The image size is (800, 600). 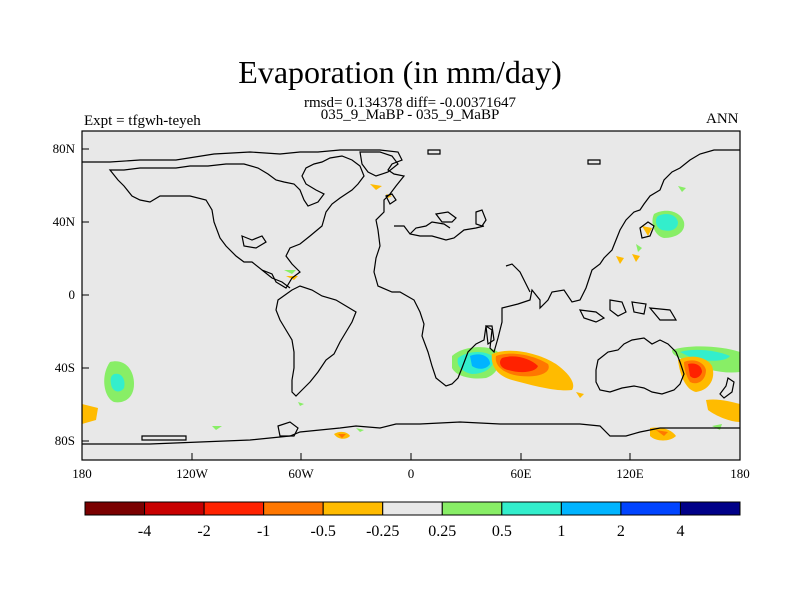 What do you see at coordinates (521, 473) in the screenshot?
I see `x-tick-label: 60E` at bounding box center [521, 473].